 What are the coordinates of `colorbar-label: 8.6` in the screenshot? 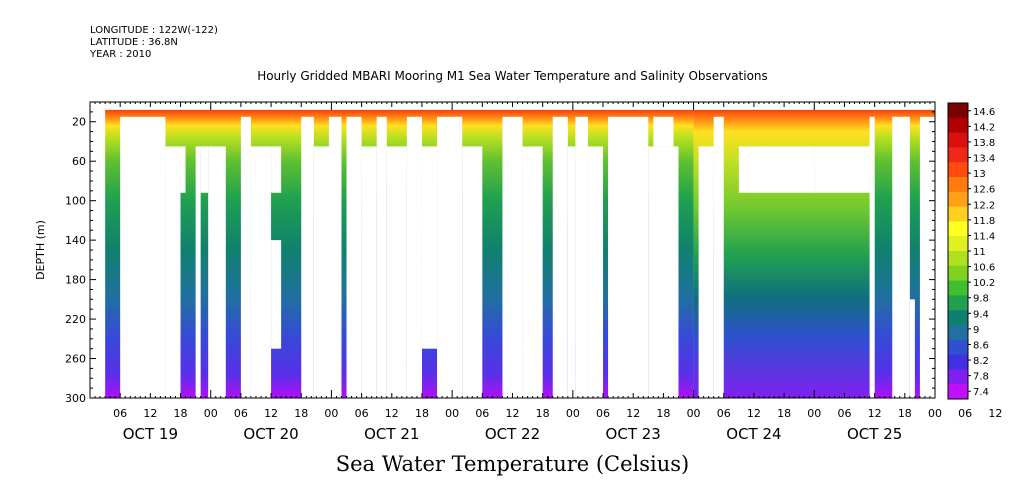 It's located at (981, 345).